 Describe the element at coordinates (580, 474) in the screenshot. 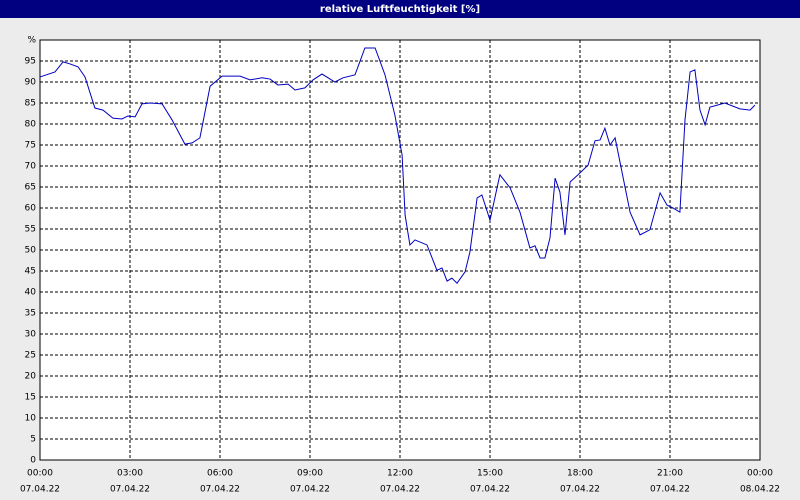

I see `x-tick-label: 18:00` at that location.